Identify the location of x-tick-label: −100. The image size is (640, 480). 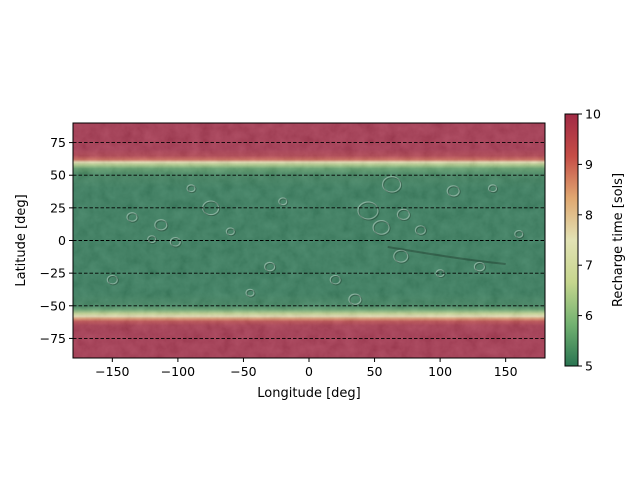
(178, 371).